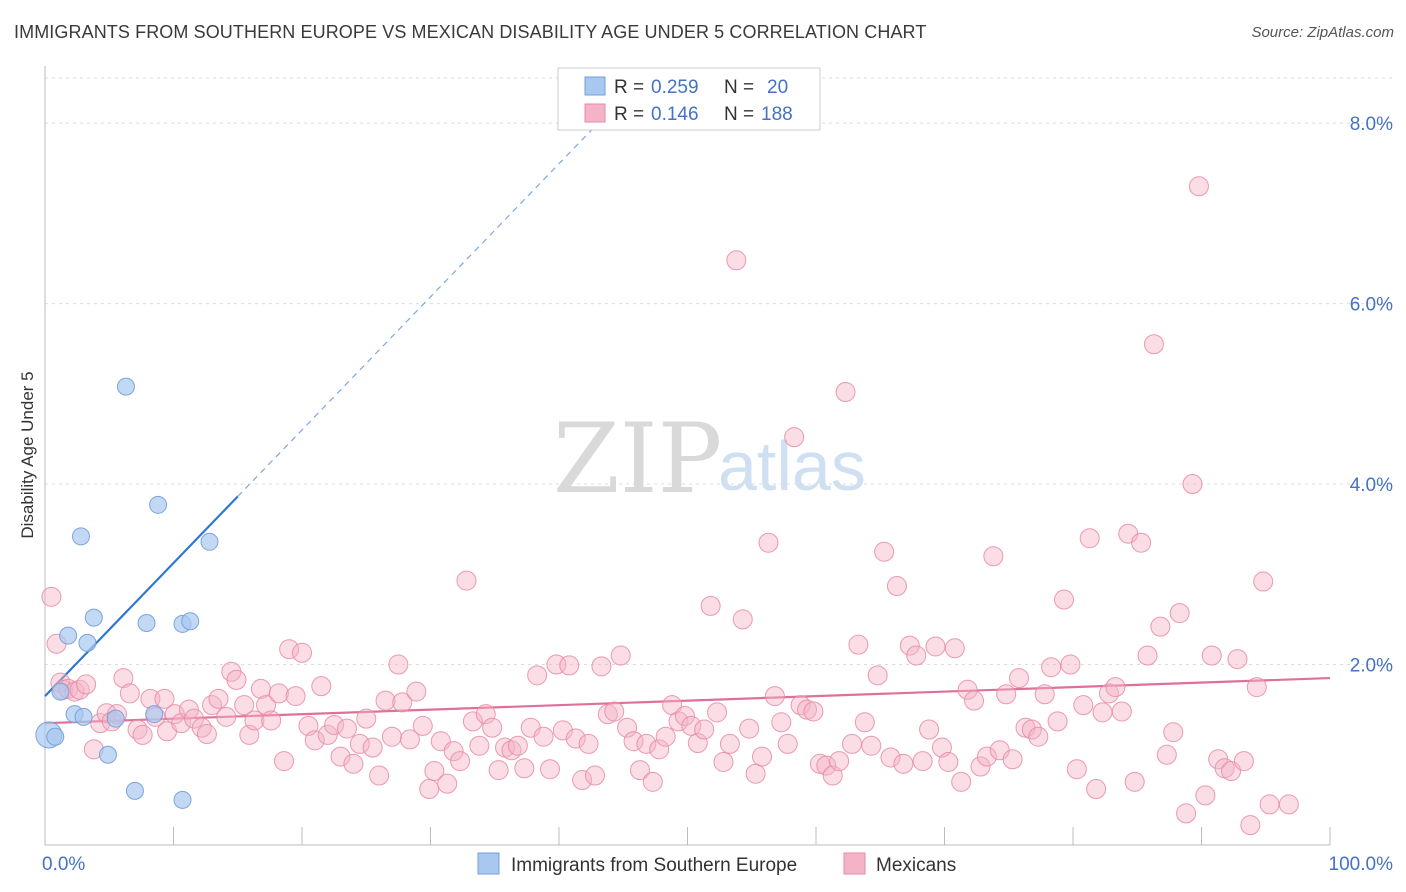 The image size is (1406, 892). I want to click on legend-n-value-1: 20, so click(777, 87).